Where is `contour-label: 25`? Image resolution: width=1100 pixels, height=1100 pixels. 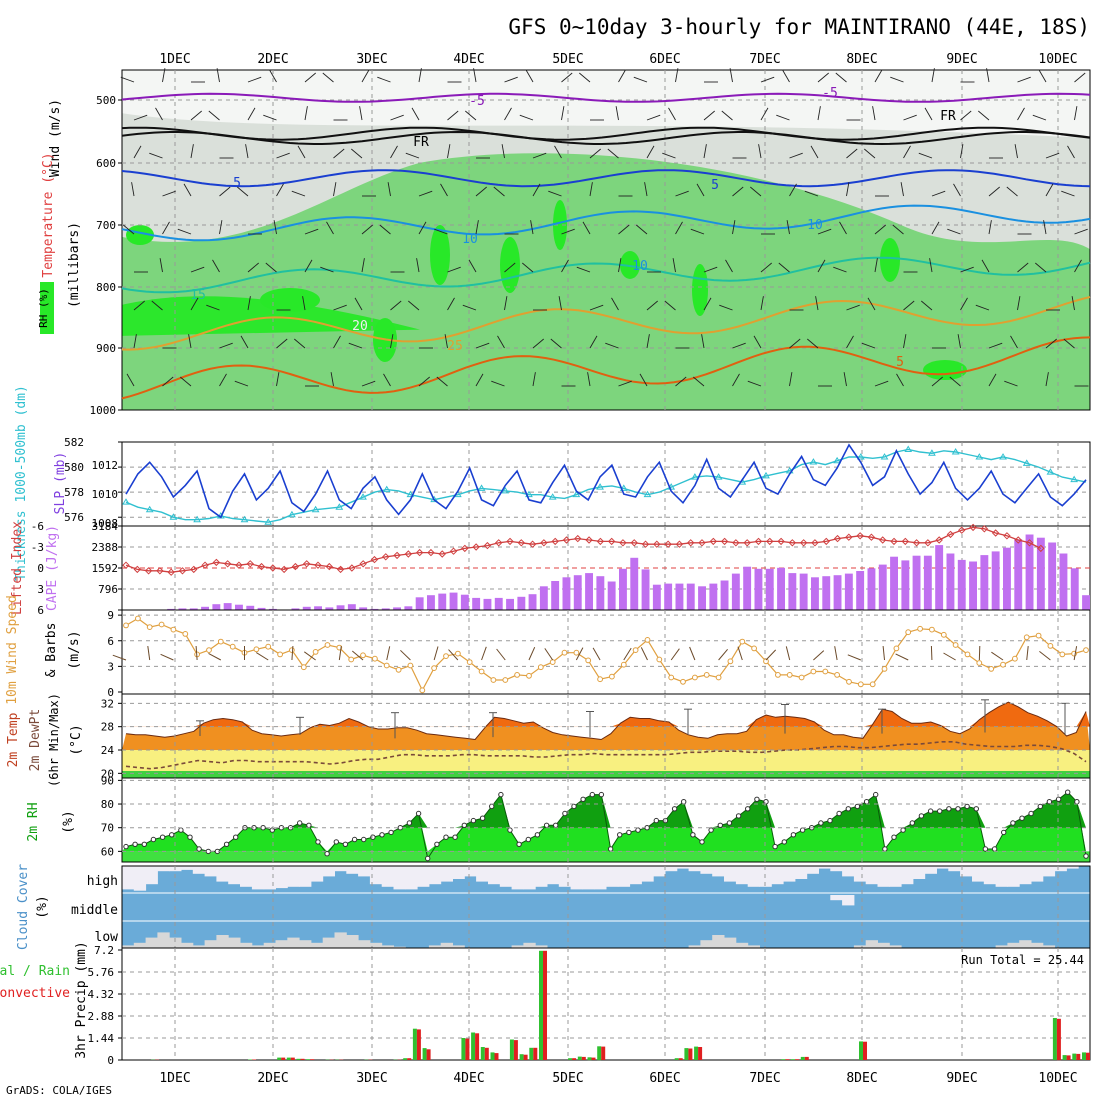
contour-label: 25 is located at coordinates (455, 346).